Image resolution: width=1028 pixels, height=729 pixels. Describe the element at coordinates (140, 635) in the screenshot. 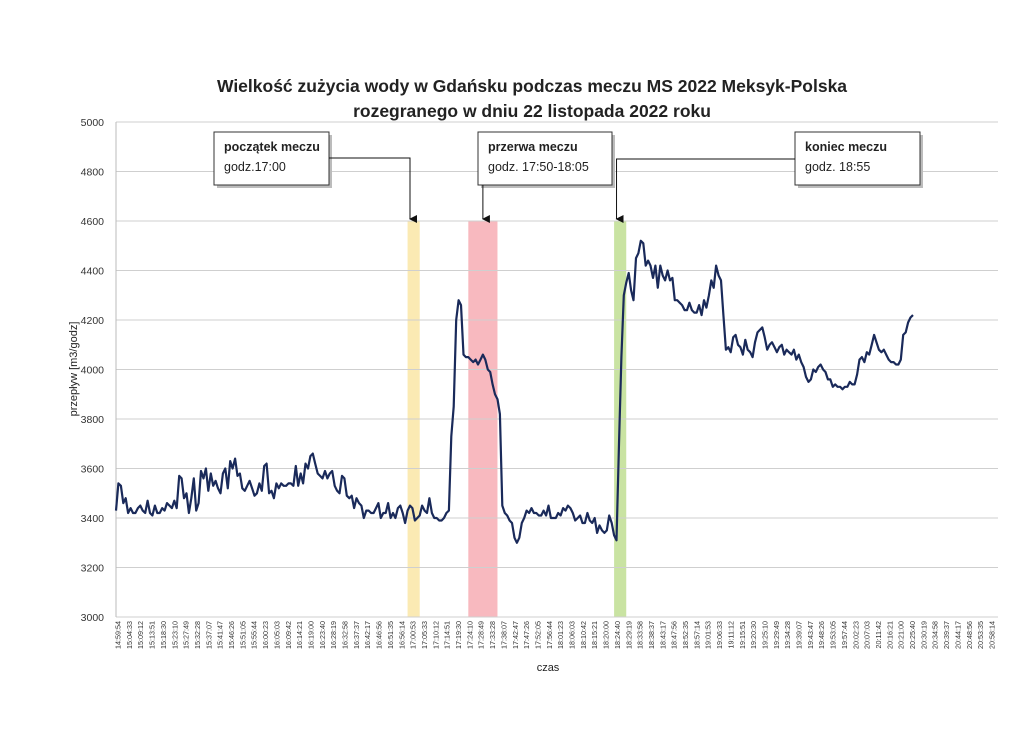

I see `x-tick-label: 15:09:12` at that location.